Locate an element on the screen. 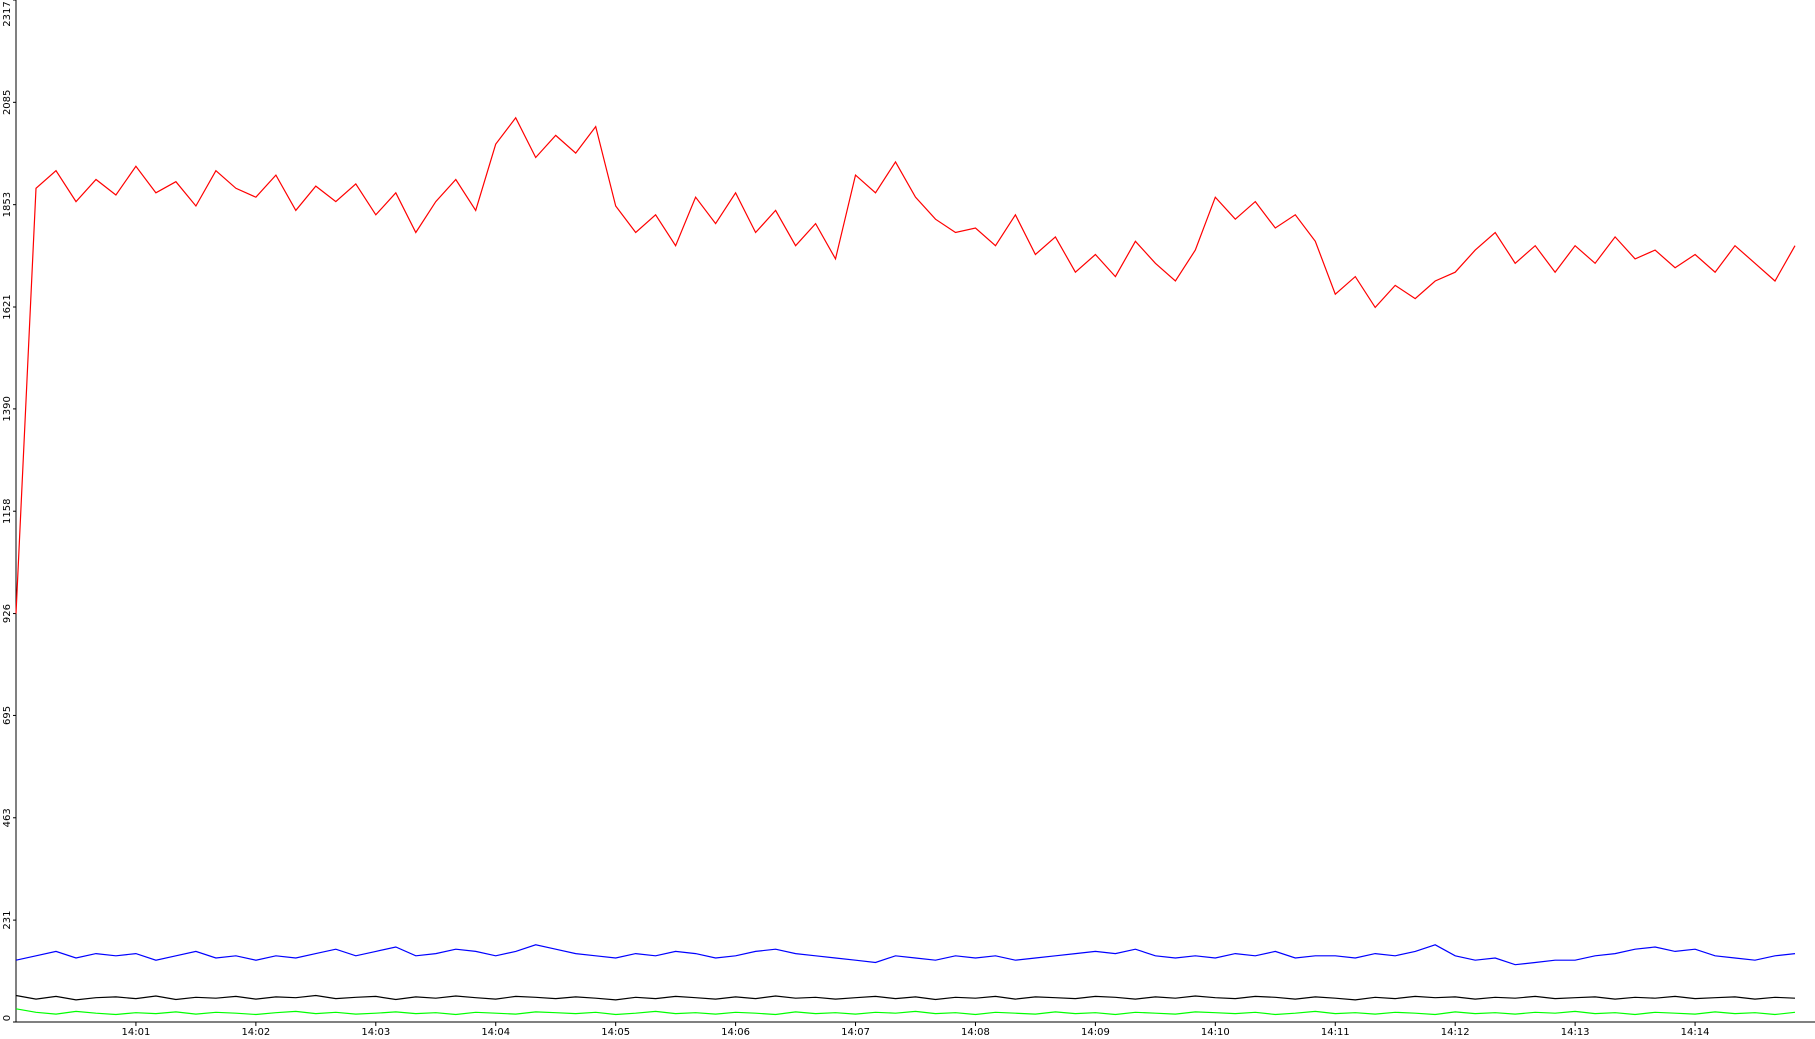 The height and width of the screenshot is (1039, 1815). x-tick-label: 14:14 is located at coordinates (1695, 1032).